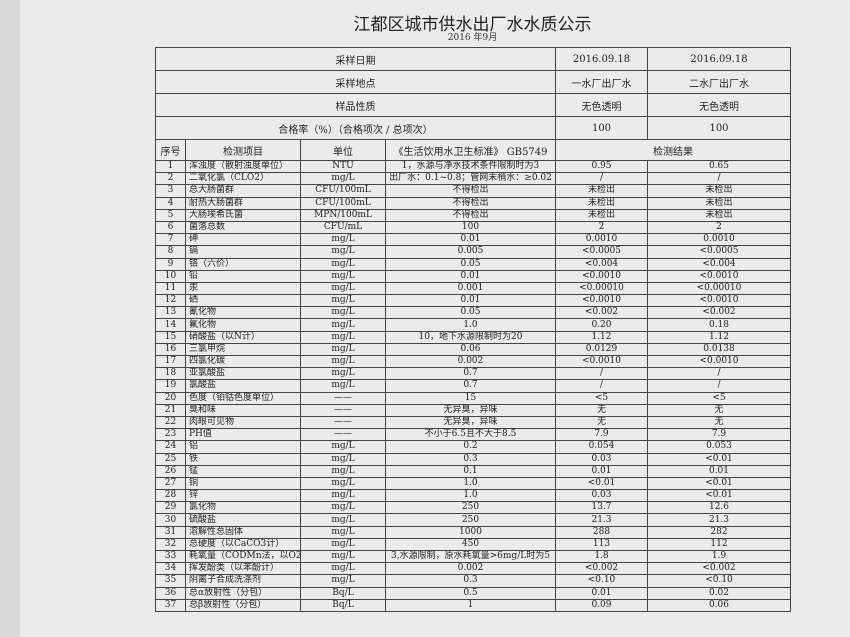 The image size is (850, 637). Describe the element at coordinates (243, 556) in the screenshot. I see `cell: 耗氧量（CODMn法，以O2计）` at that location.